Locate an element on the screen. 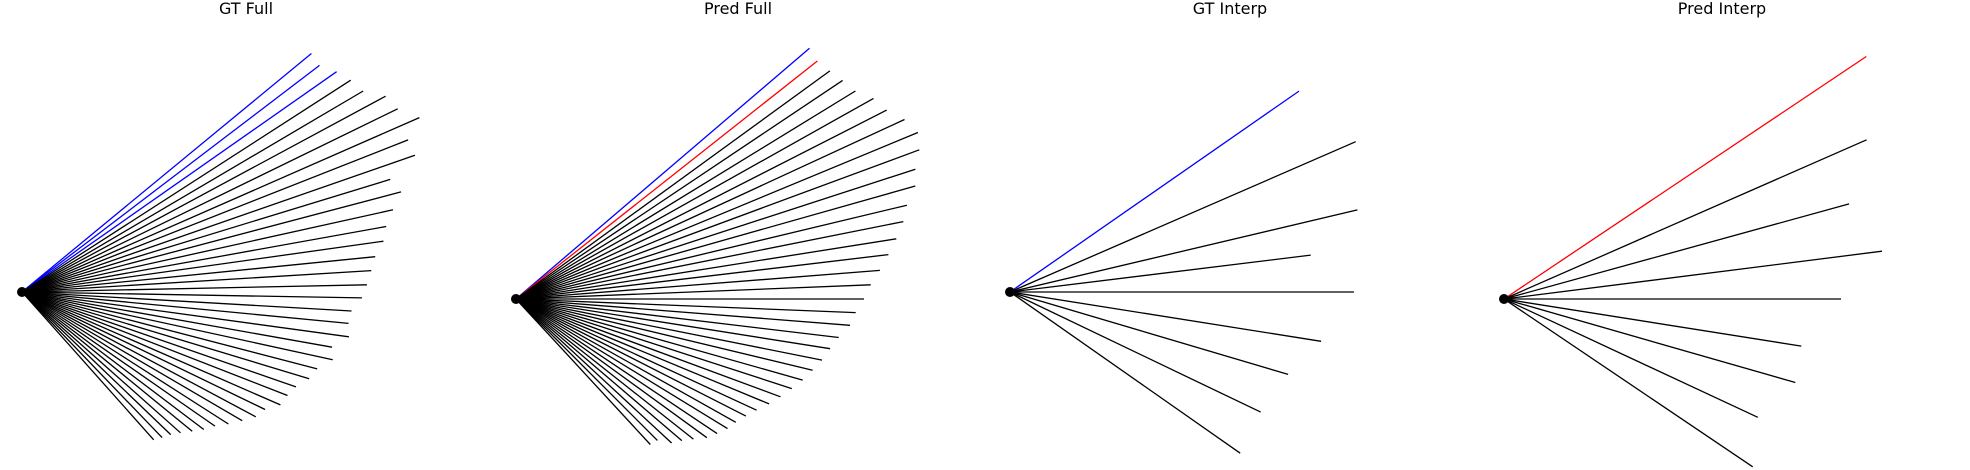 This screenshot has height=470, width=1970. panel-title: GT Interp is located at coordinates (1230, 9).